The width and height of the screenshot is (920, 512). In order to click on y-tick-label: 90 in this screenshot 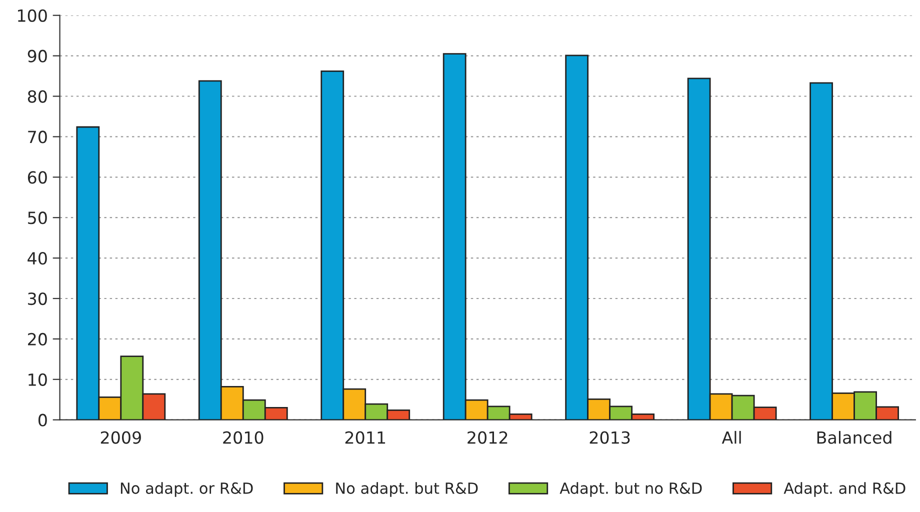, I will do `click(37, 56)`.